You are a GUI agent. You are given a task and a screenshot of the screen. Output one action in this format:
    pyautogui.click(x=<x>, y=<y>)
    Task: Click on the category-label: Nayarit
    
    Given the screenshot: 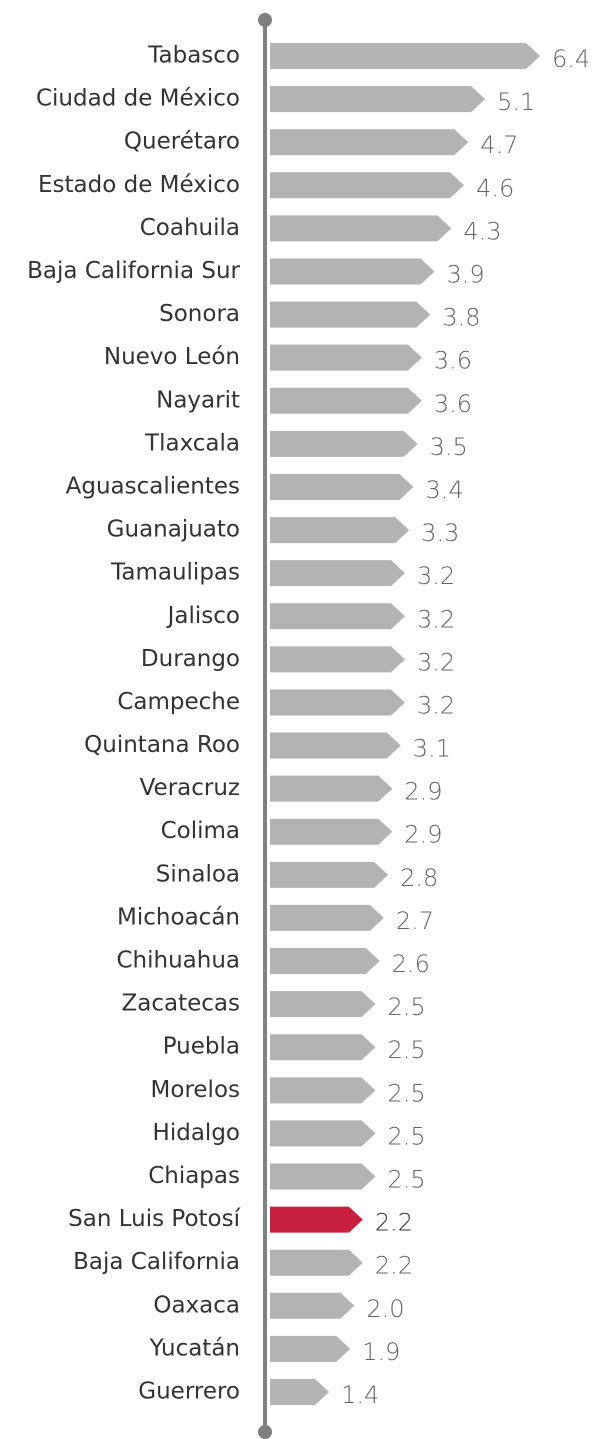 What is the action you would take?
    pyautogui.click(x=198, y=400)
    